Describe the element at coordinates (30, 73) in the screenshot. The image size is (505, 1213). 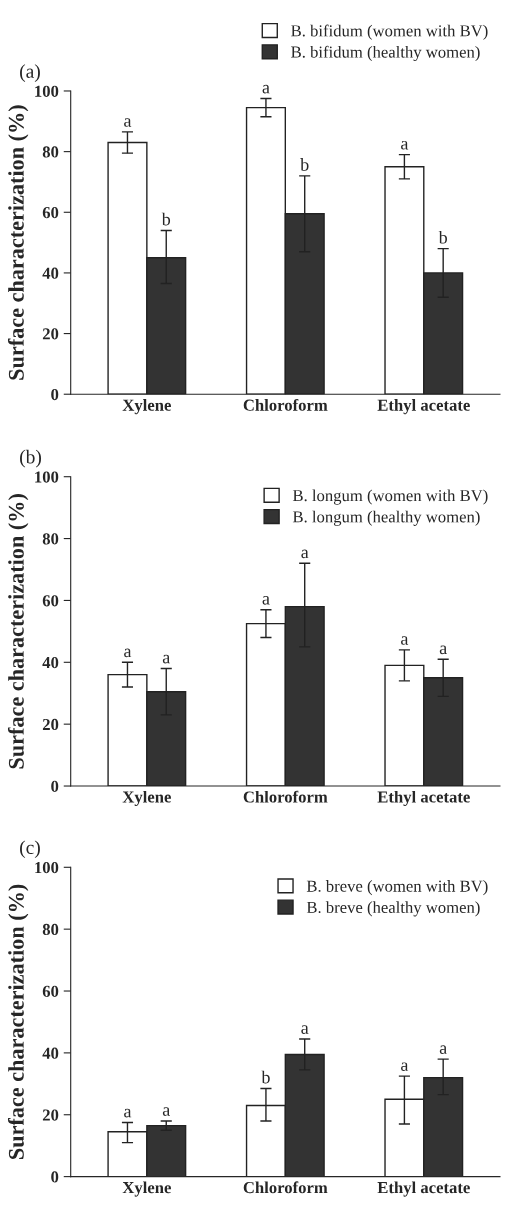
I see `chart-title: (a)` at that location.